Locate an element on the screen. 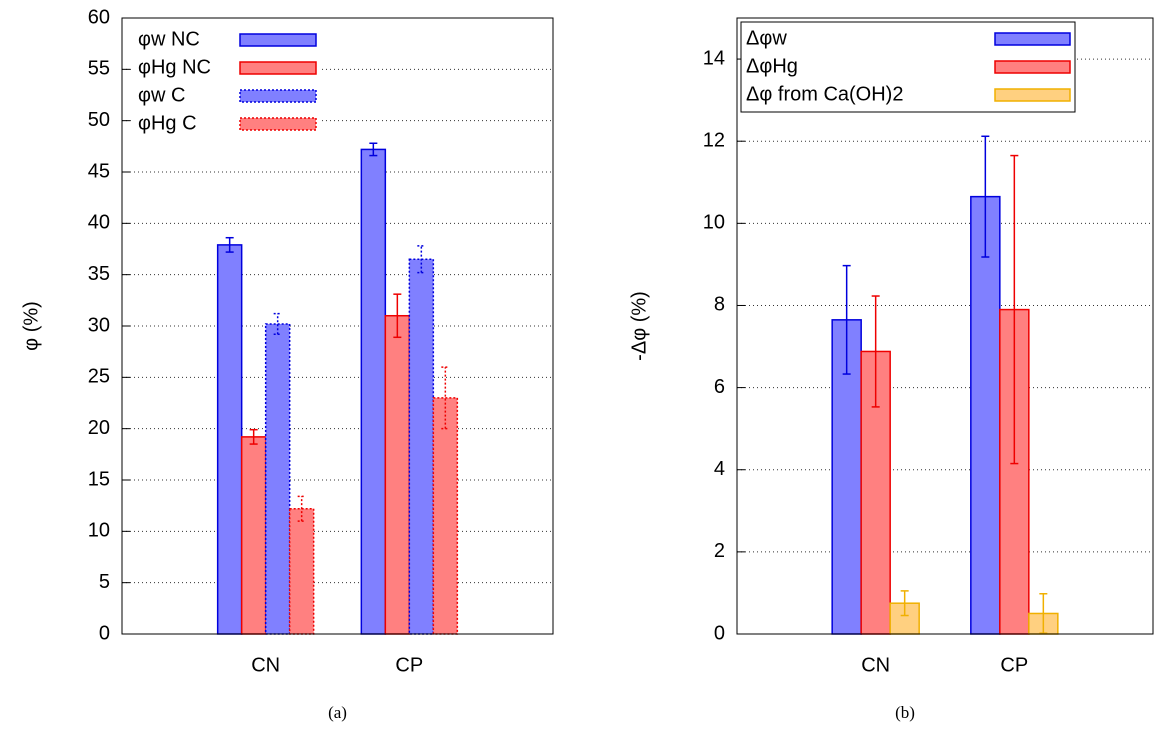 This screenshot has height=734, width=1154. legend-label: φw C is located at coordinates (161, 95).